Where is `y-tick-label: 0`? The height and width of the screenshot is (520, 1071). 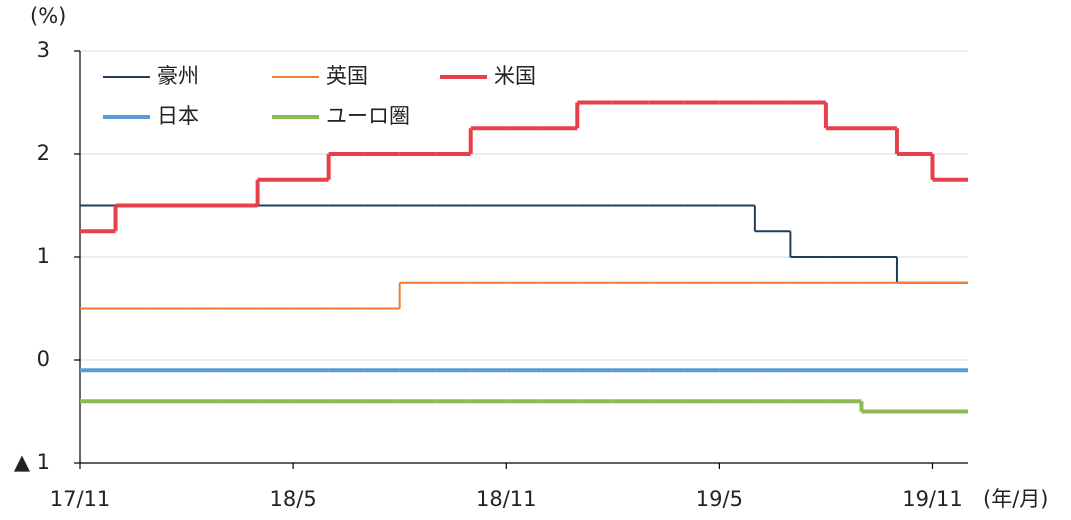 y-tick-label: 0 is located at coordinates (43, 359).